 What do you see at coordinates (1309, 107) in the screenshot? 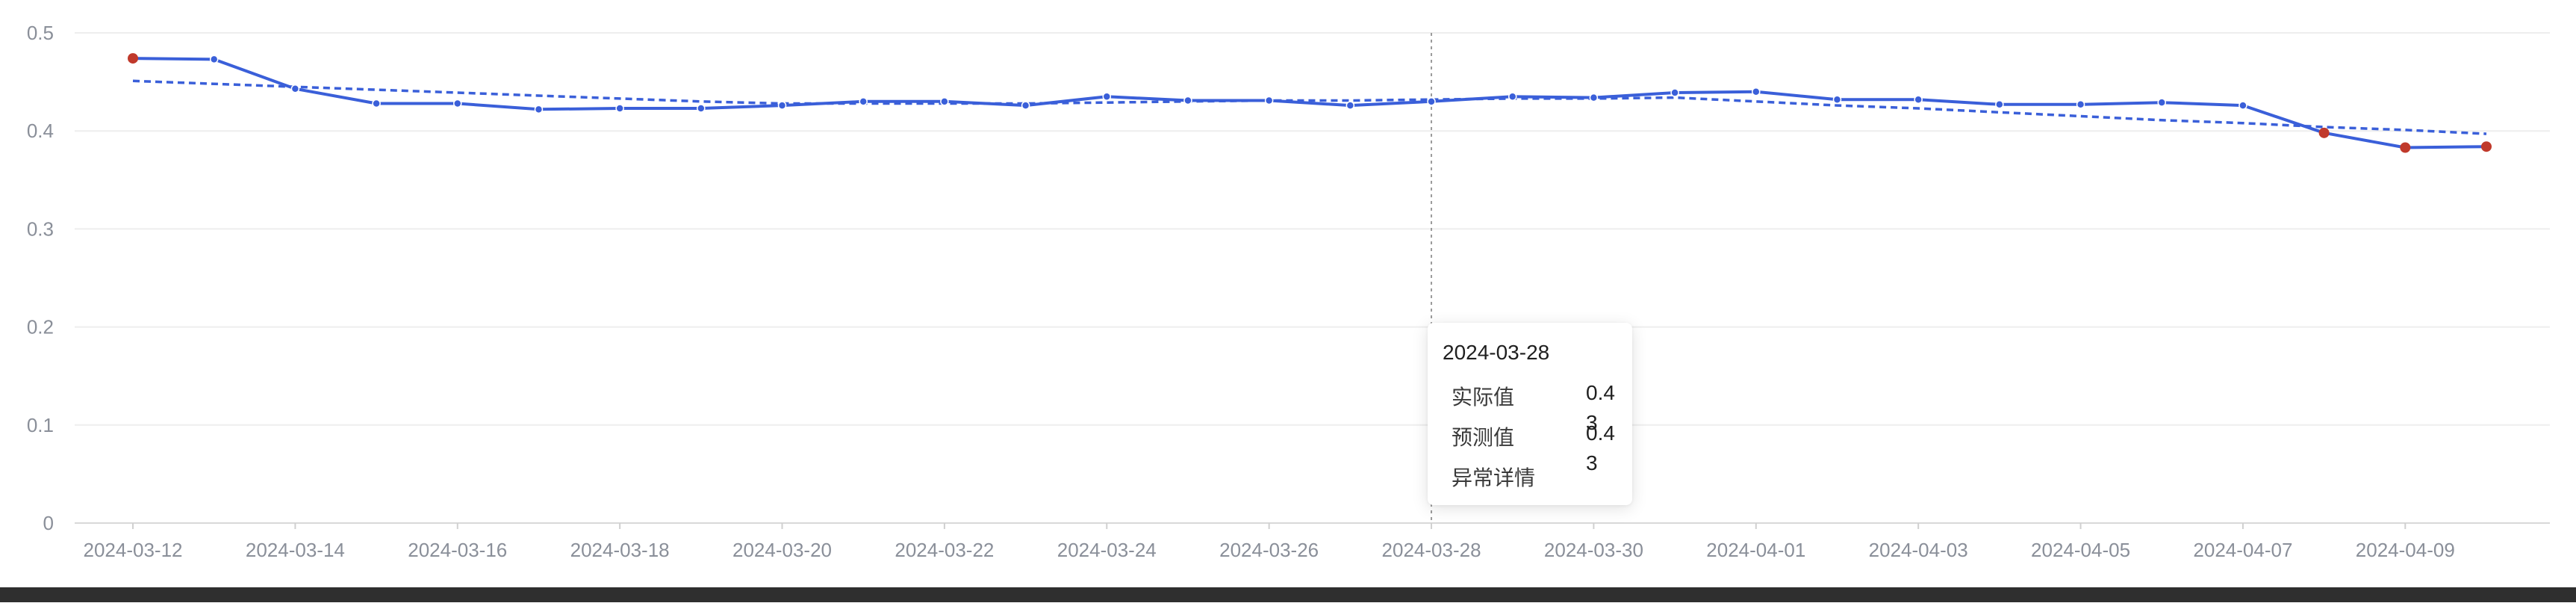
I see `predicted-series-line` at bounding box center [1309, 107].